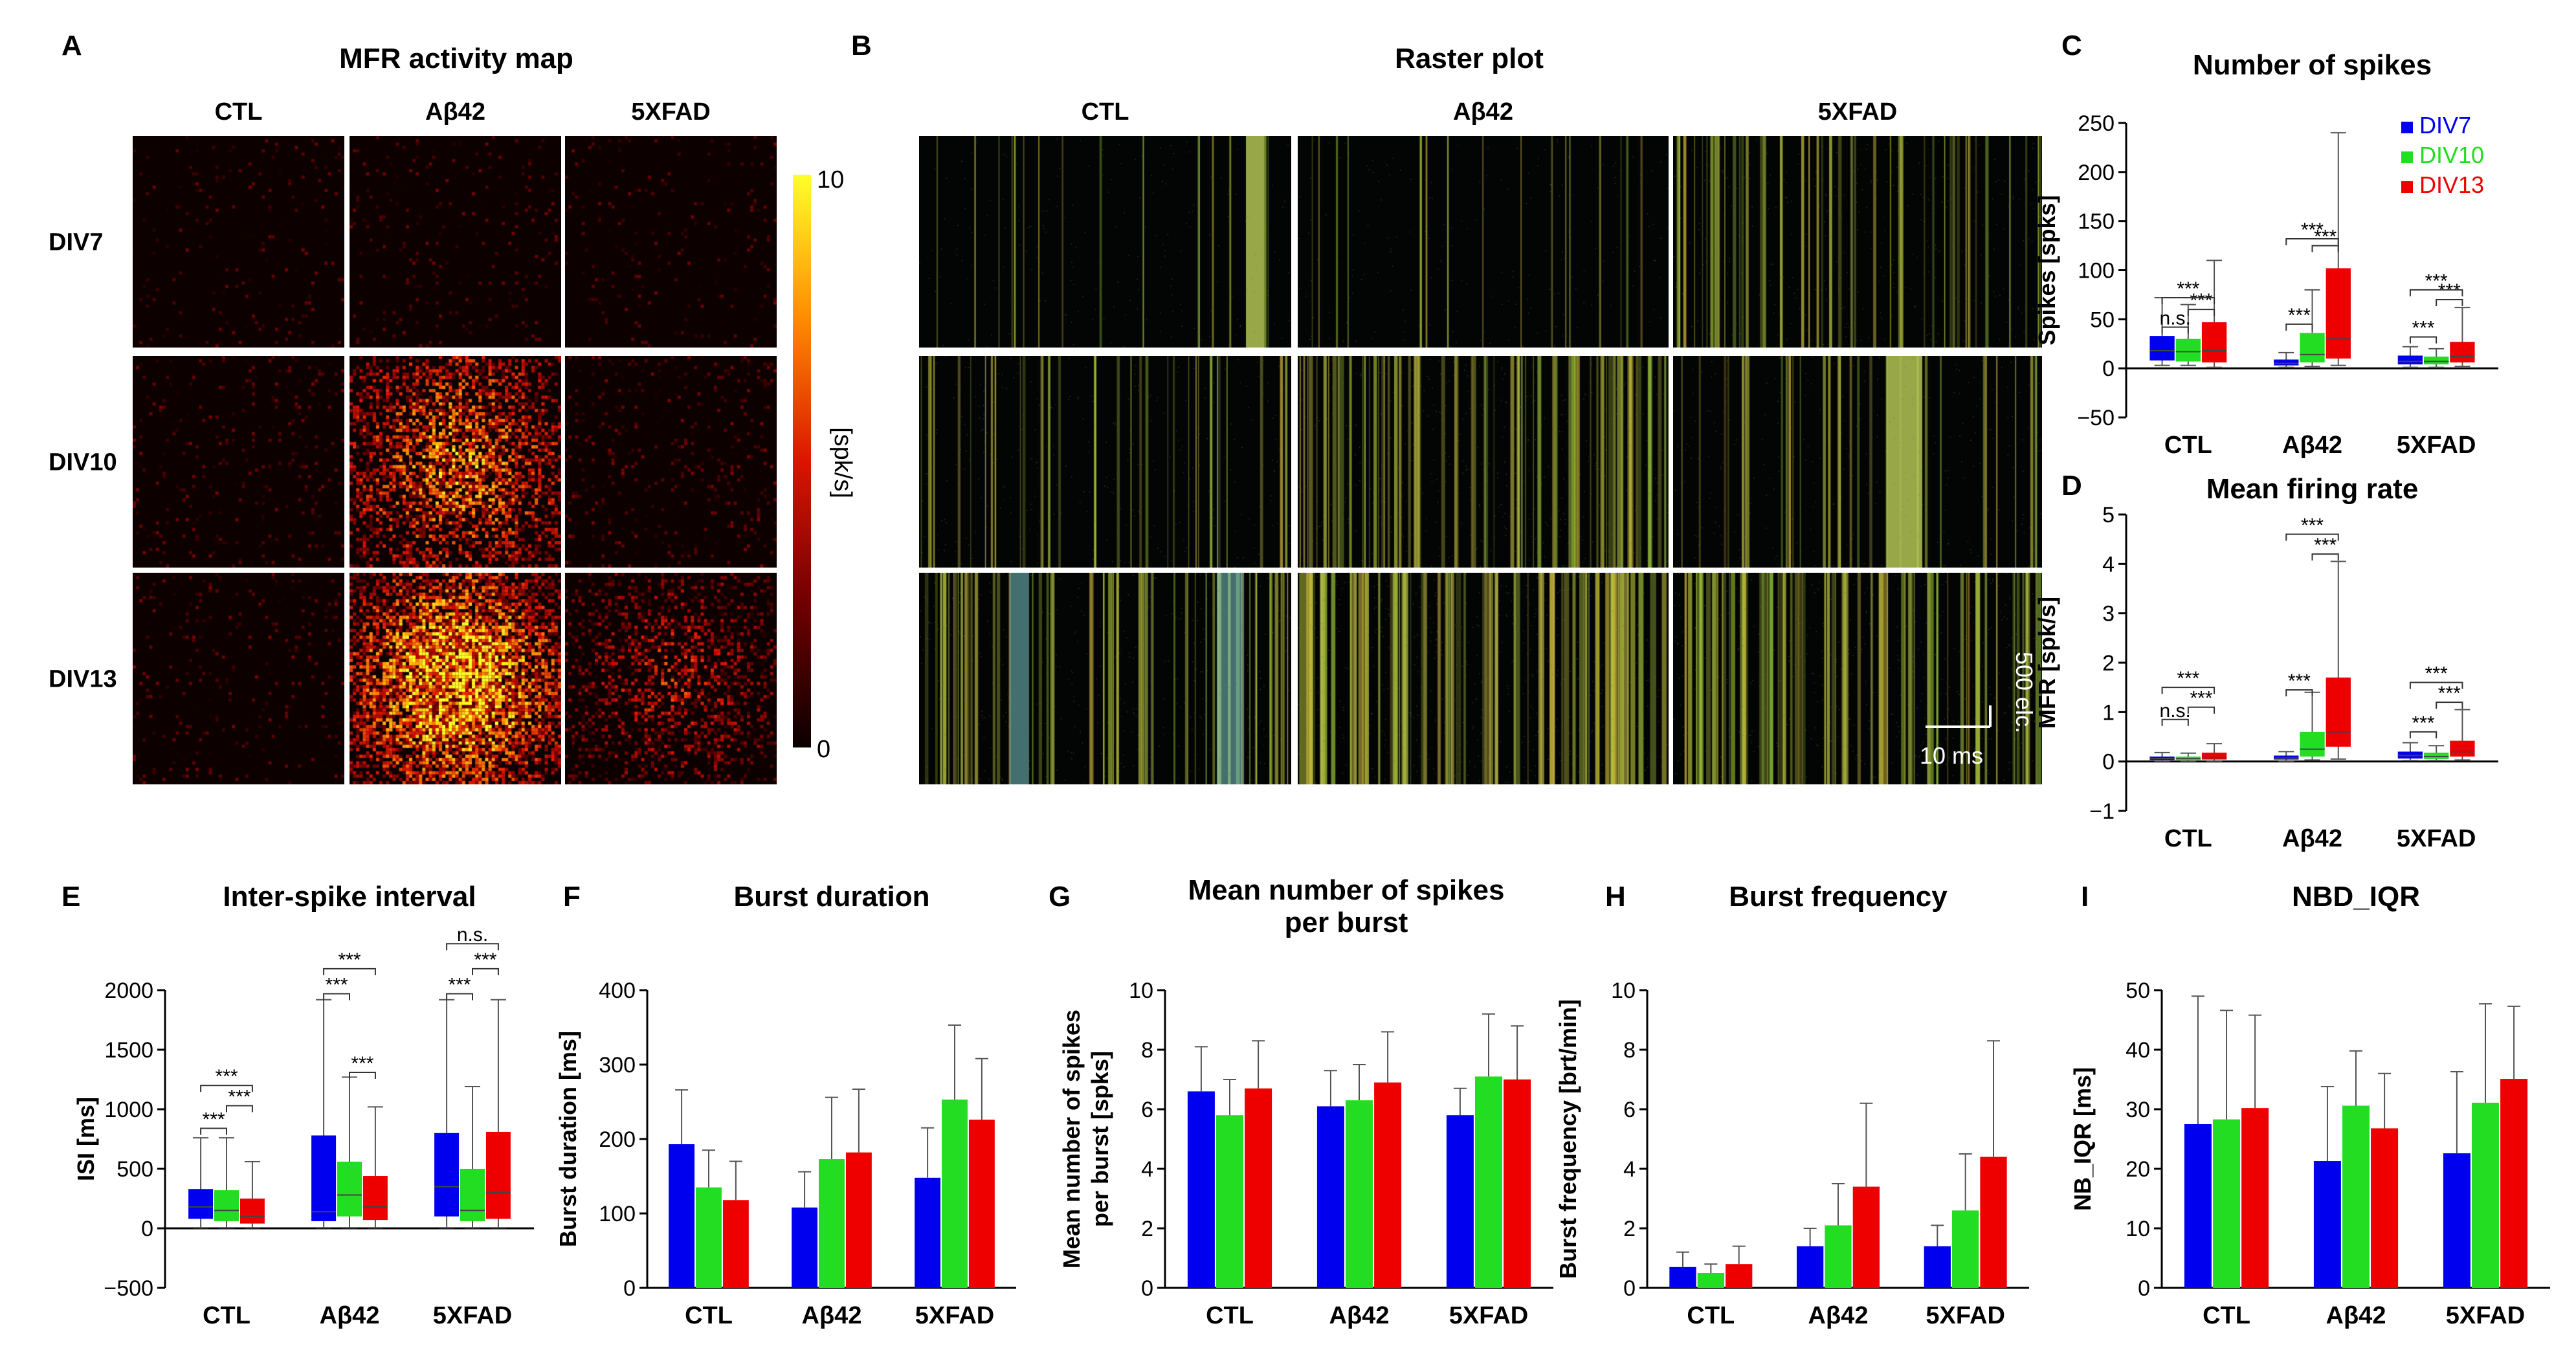 The height and width of the screenshot is (1361, 2576). Describe the element at coordinates (2138, 1229) in the screenshot. I see `y-tick-label: 10` at that location.